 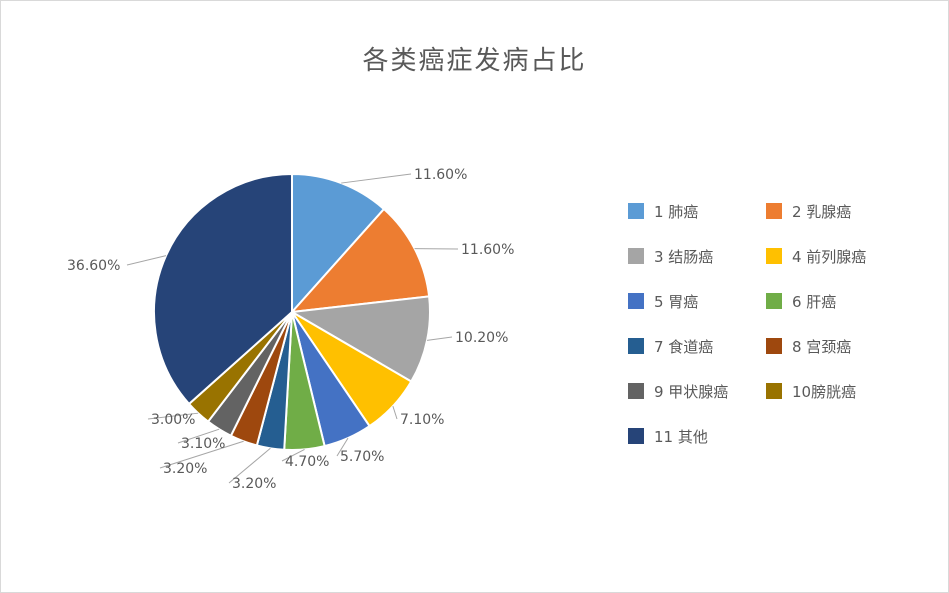 What do you see at coordinates (684, 256) in the screenshot?
I see `legend-label: 3 结肠癌` at bounding box center [684, 256].